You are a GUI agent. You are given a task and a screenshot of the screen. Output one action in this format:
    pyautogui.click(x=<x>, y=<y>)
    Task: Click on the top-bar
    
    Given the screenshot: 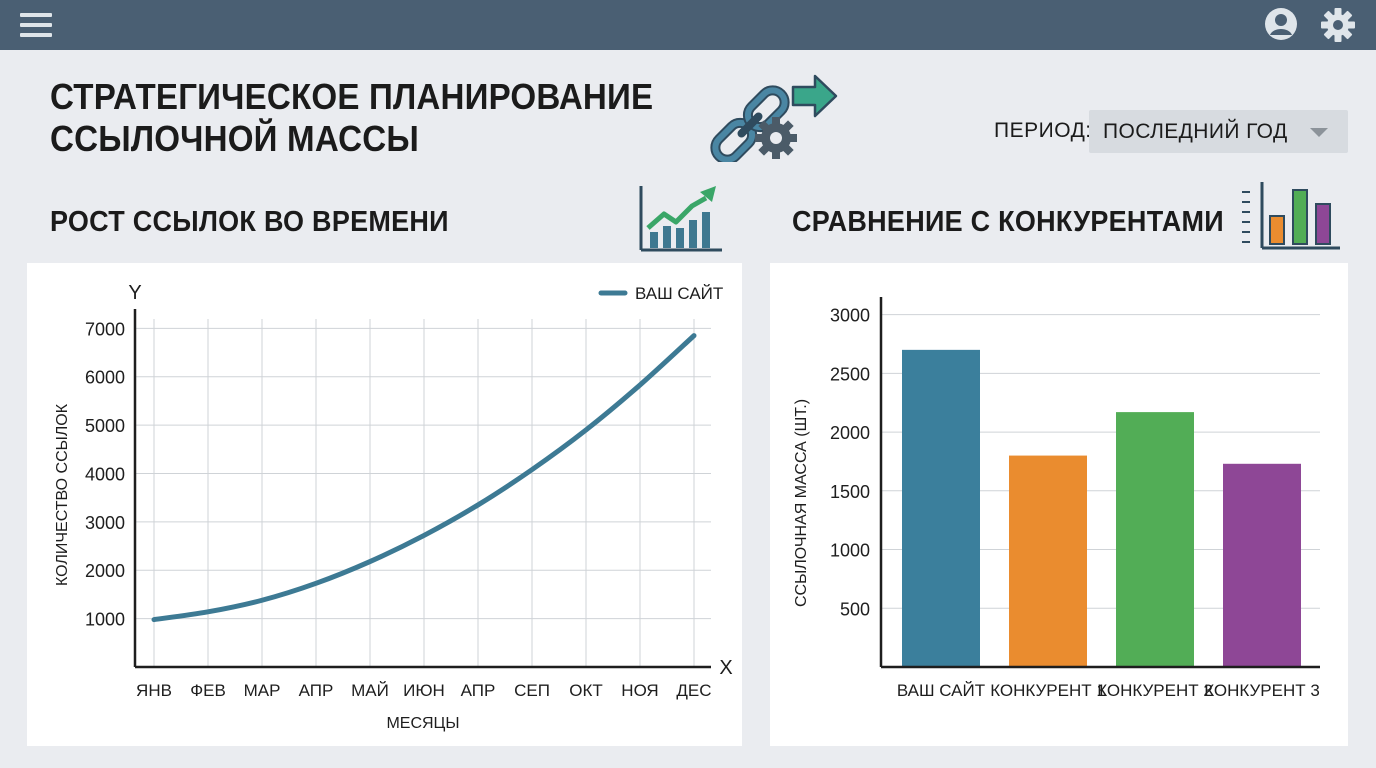 What is the action you would take?
    pyautogui.click(x=688, y=25)
    